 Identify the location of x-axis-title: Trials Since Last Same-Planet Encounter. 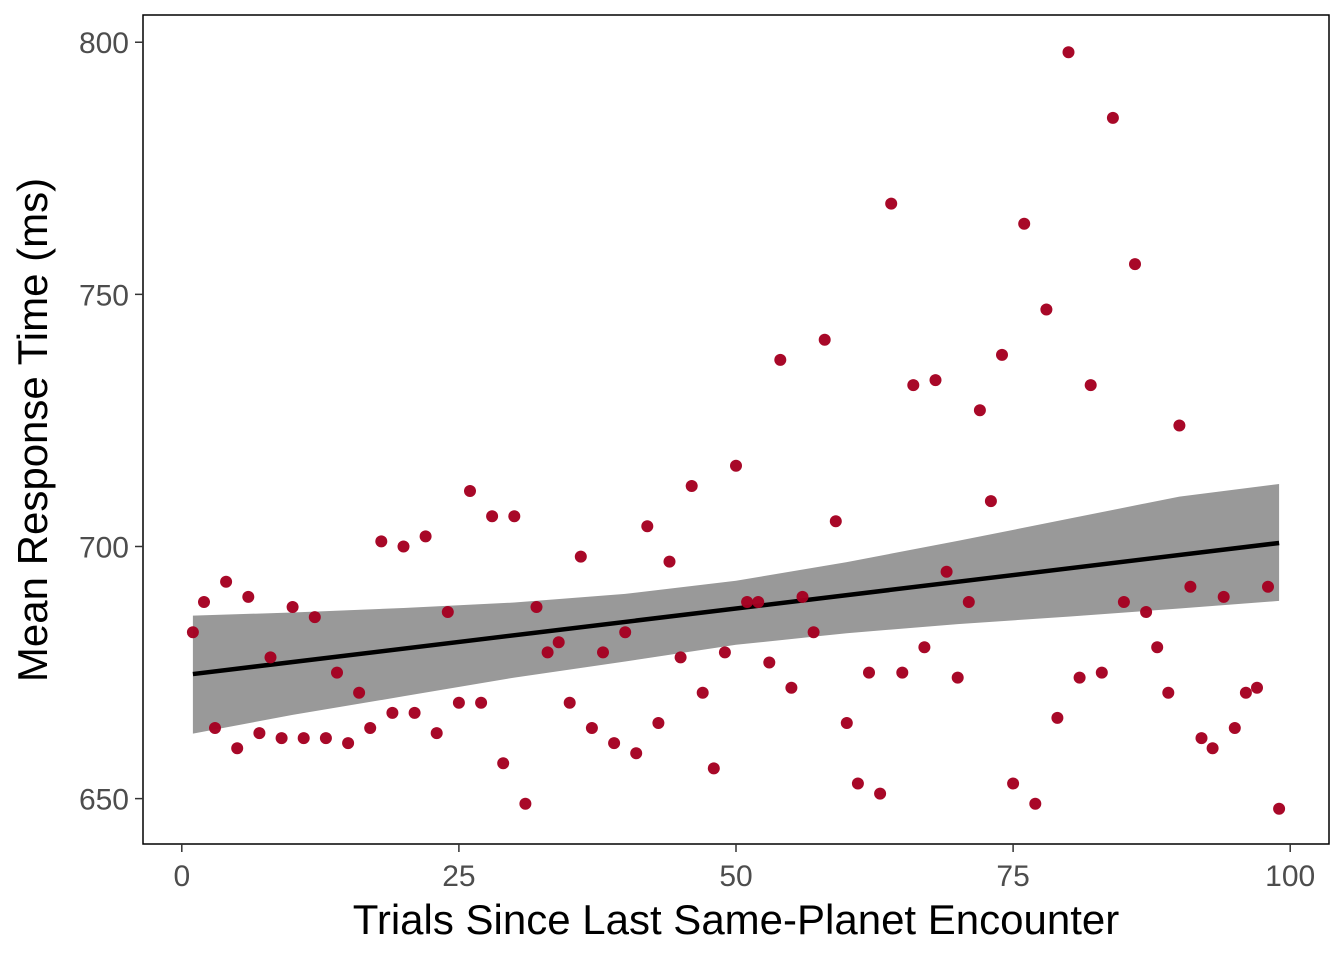
(736, 919).